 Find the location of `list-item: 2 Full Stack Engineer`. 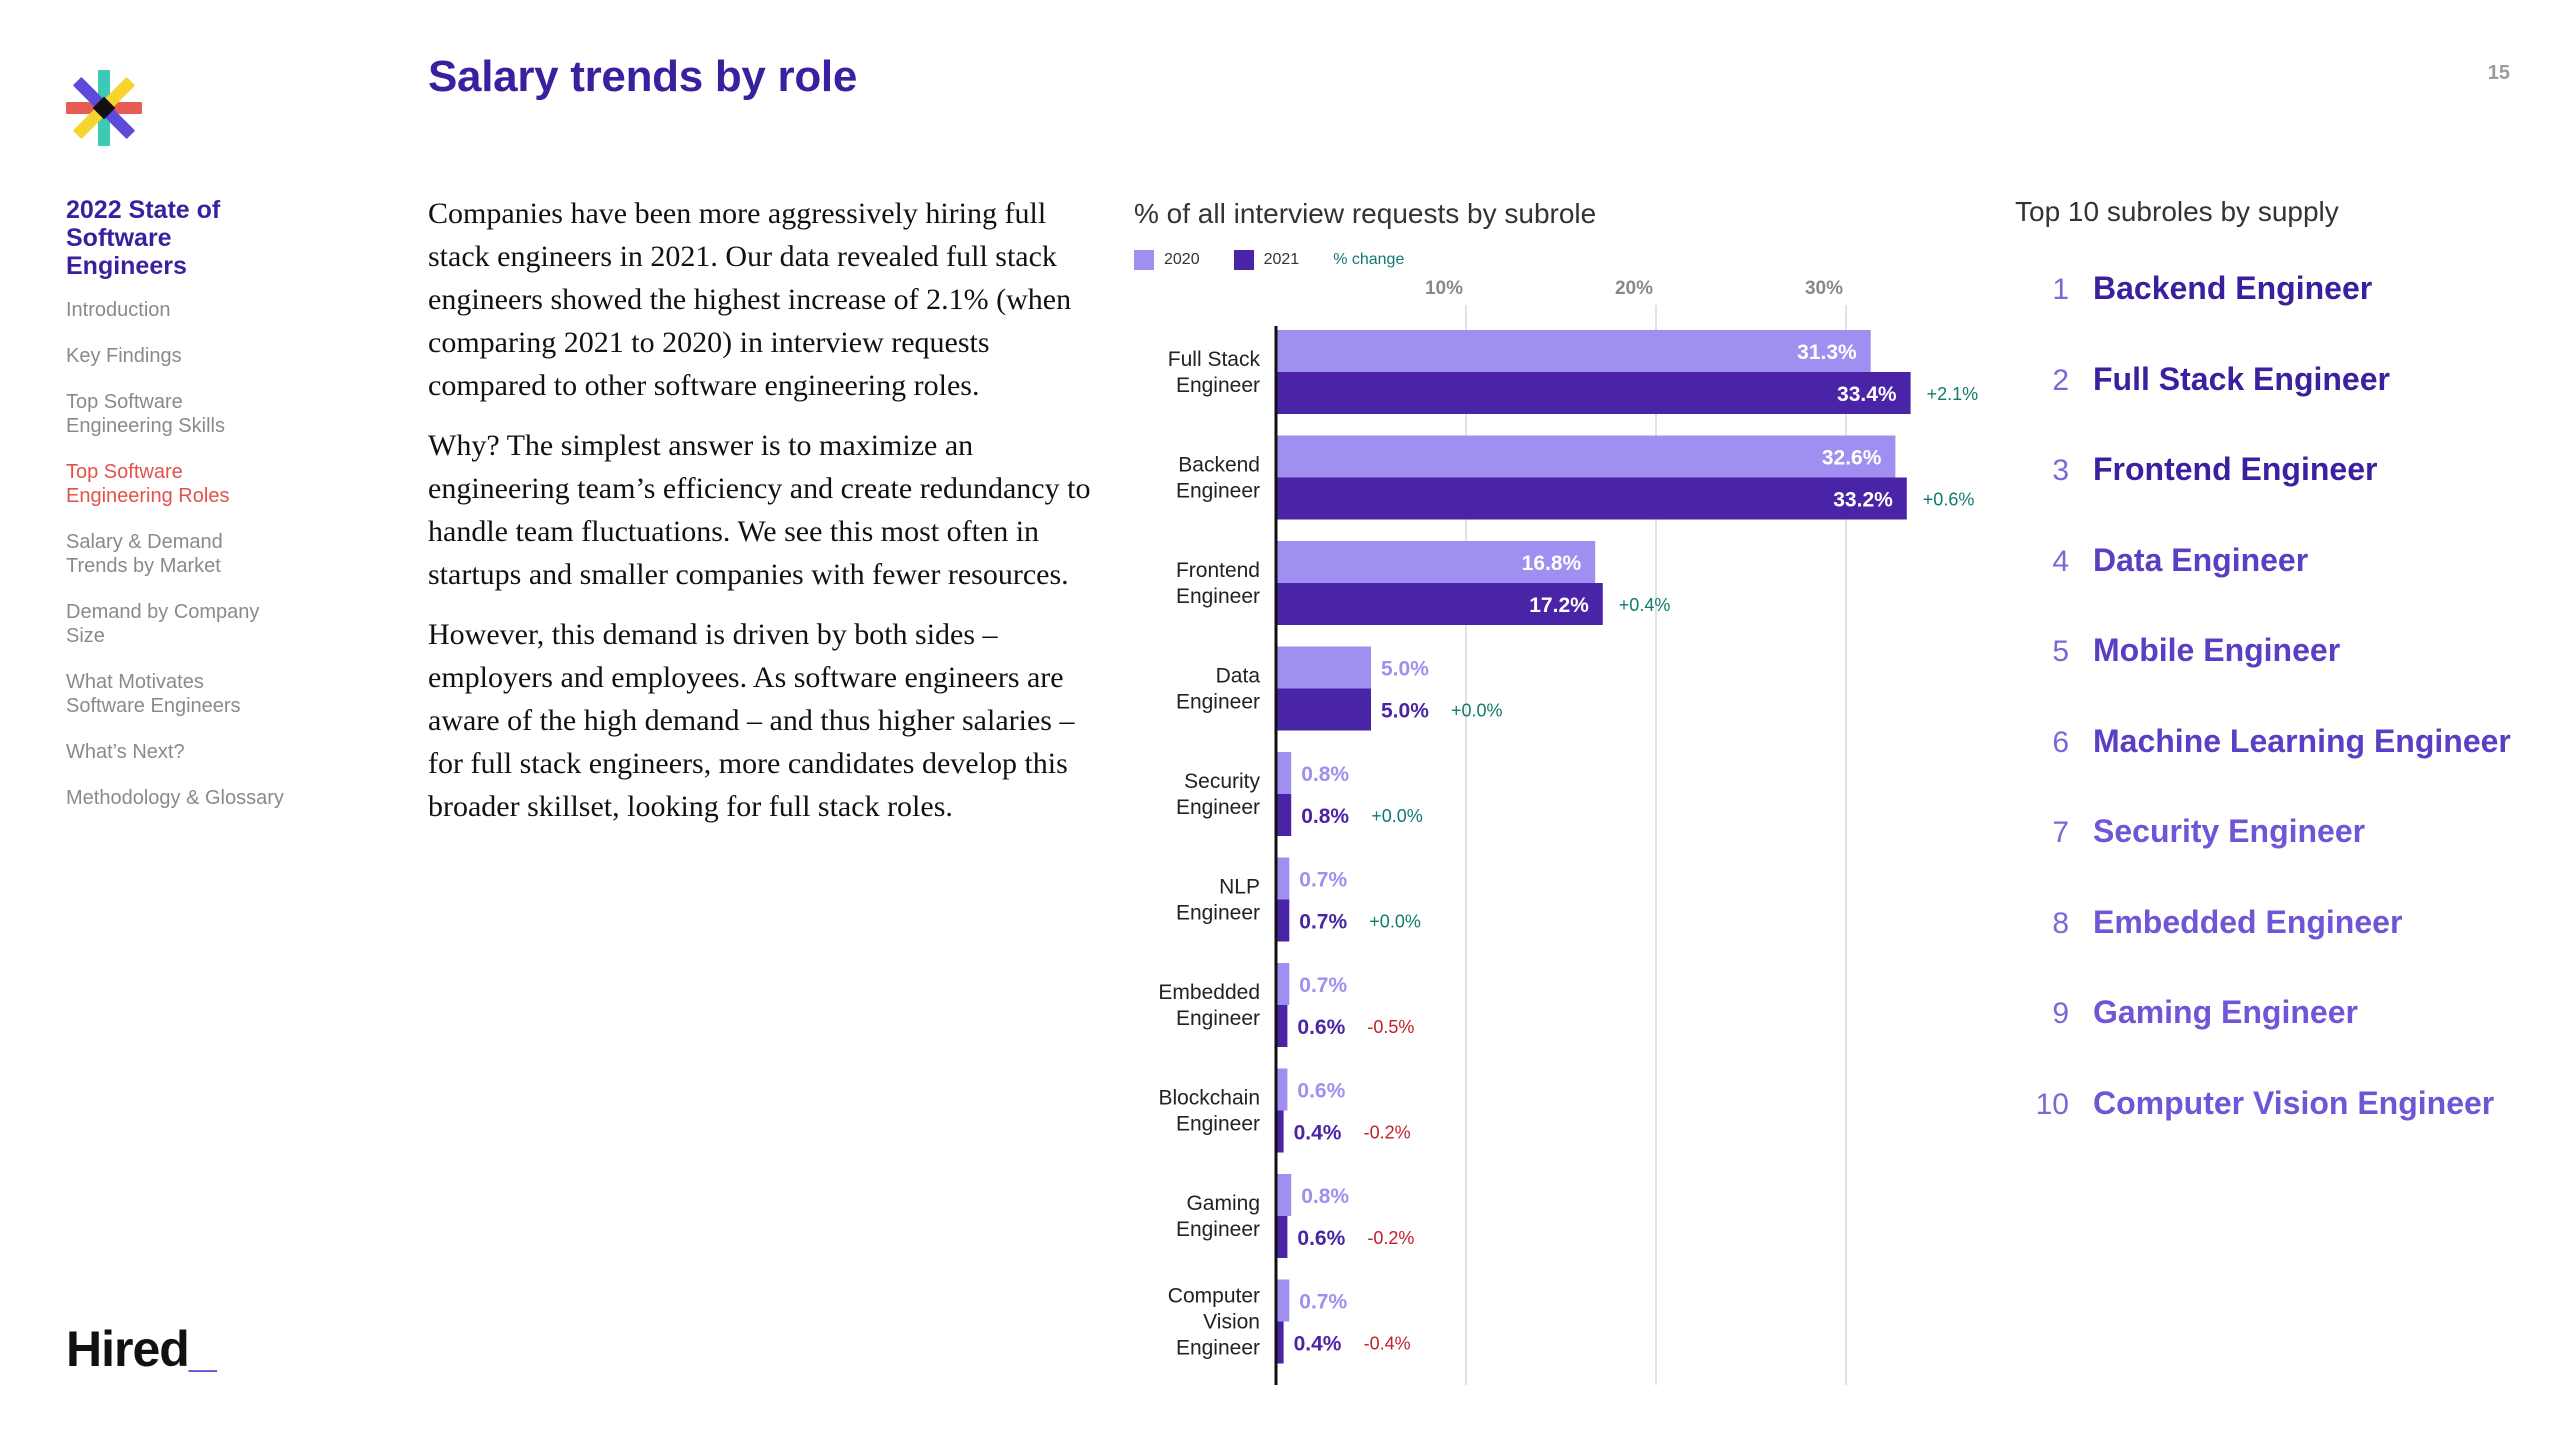

list-item: 2 Full Stack Engineer is located at coordinates (2263, 406).